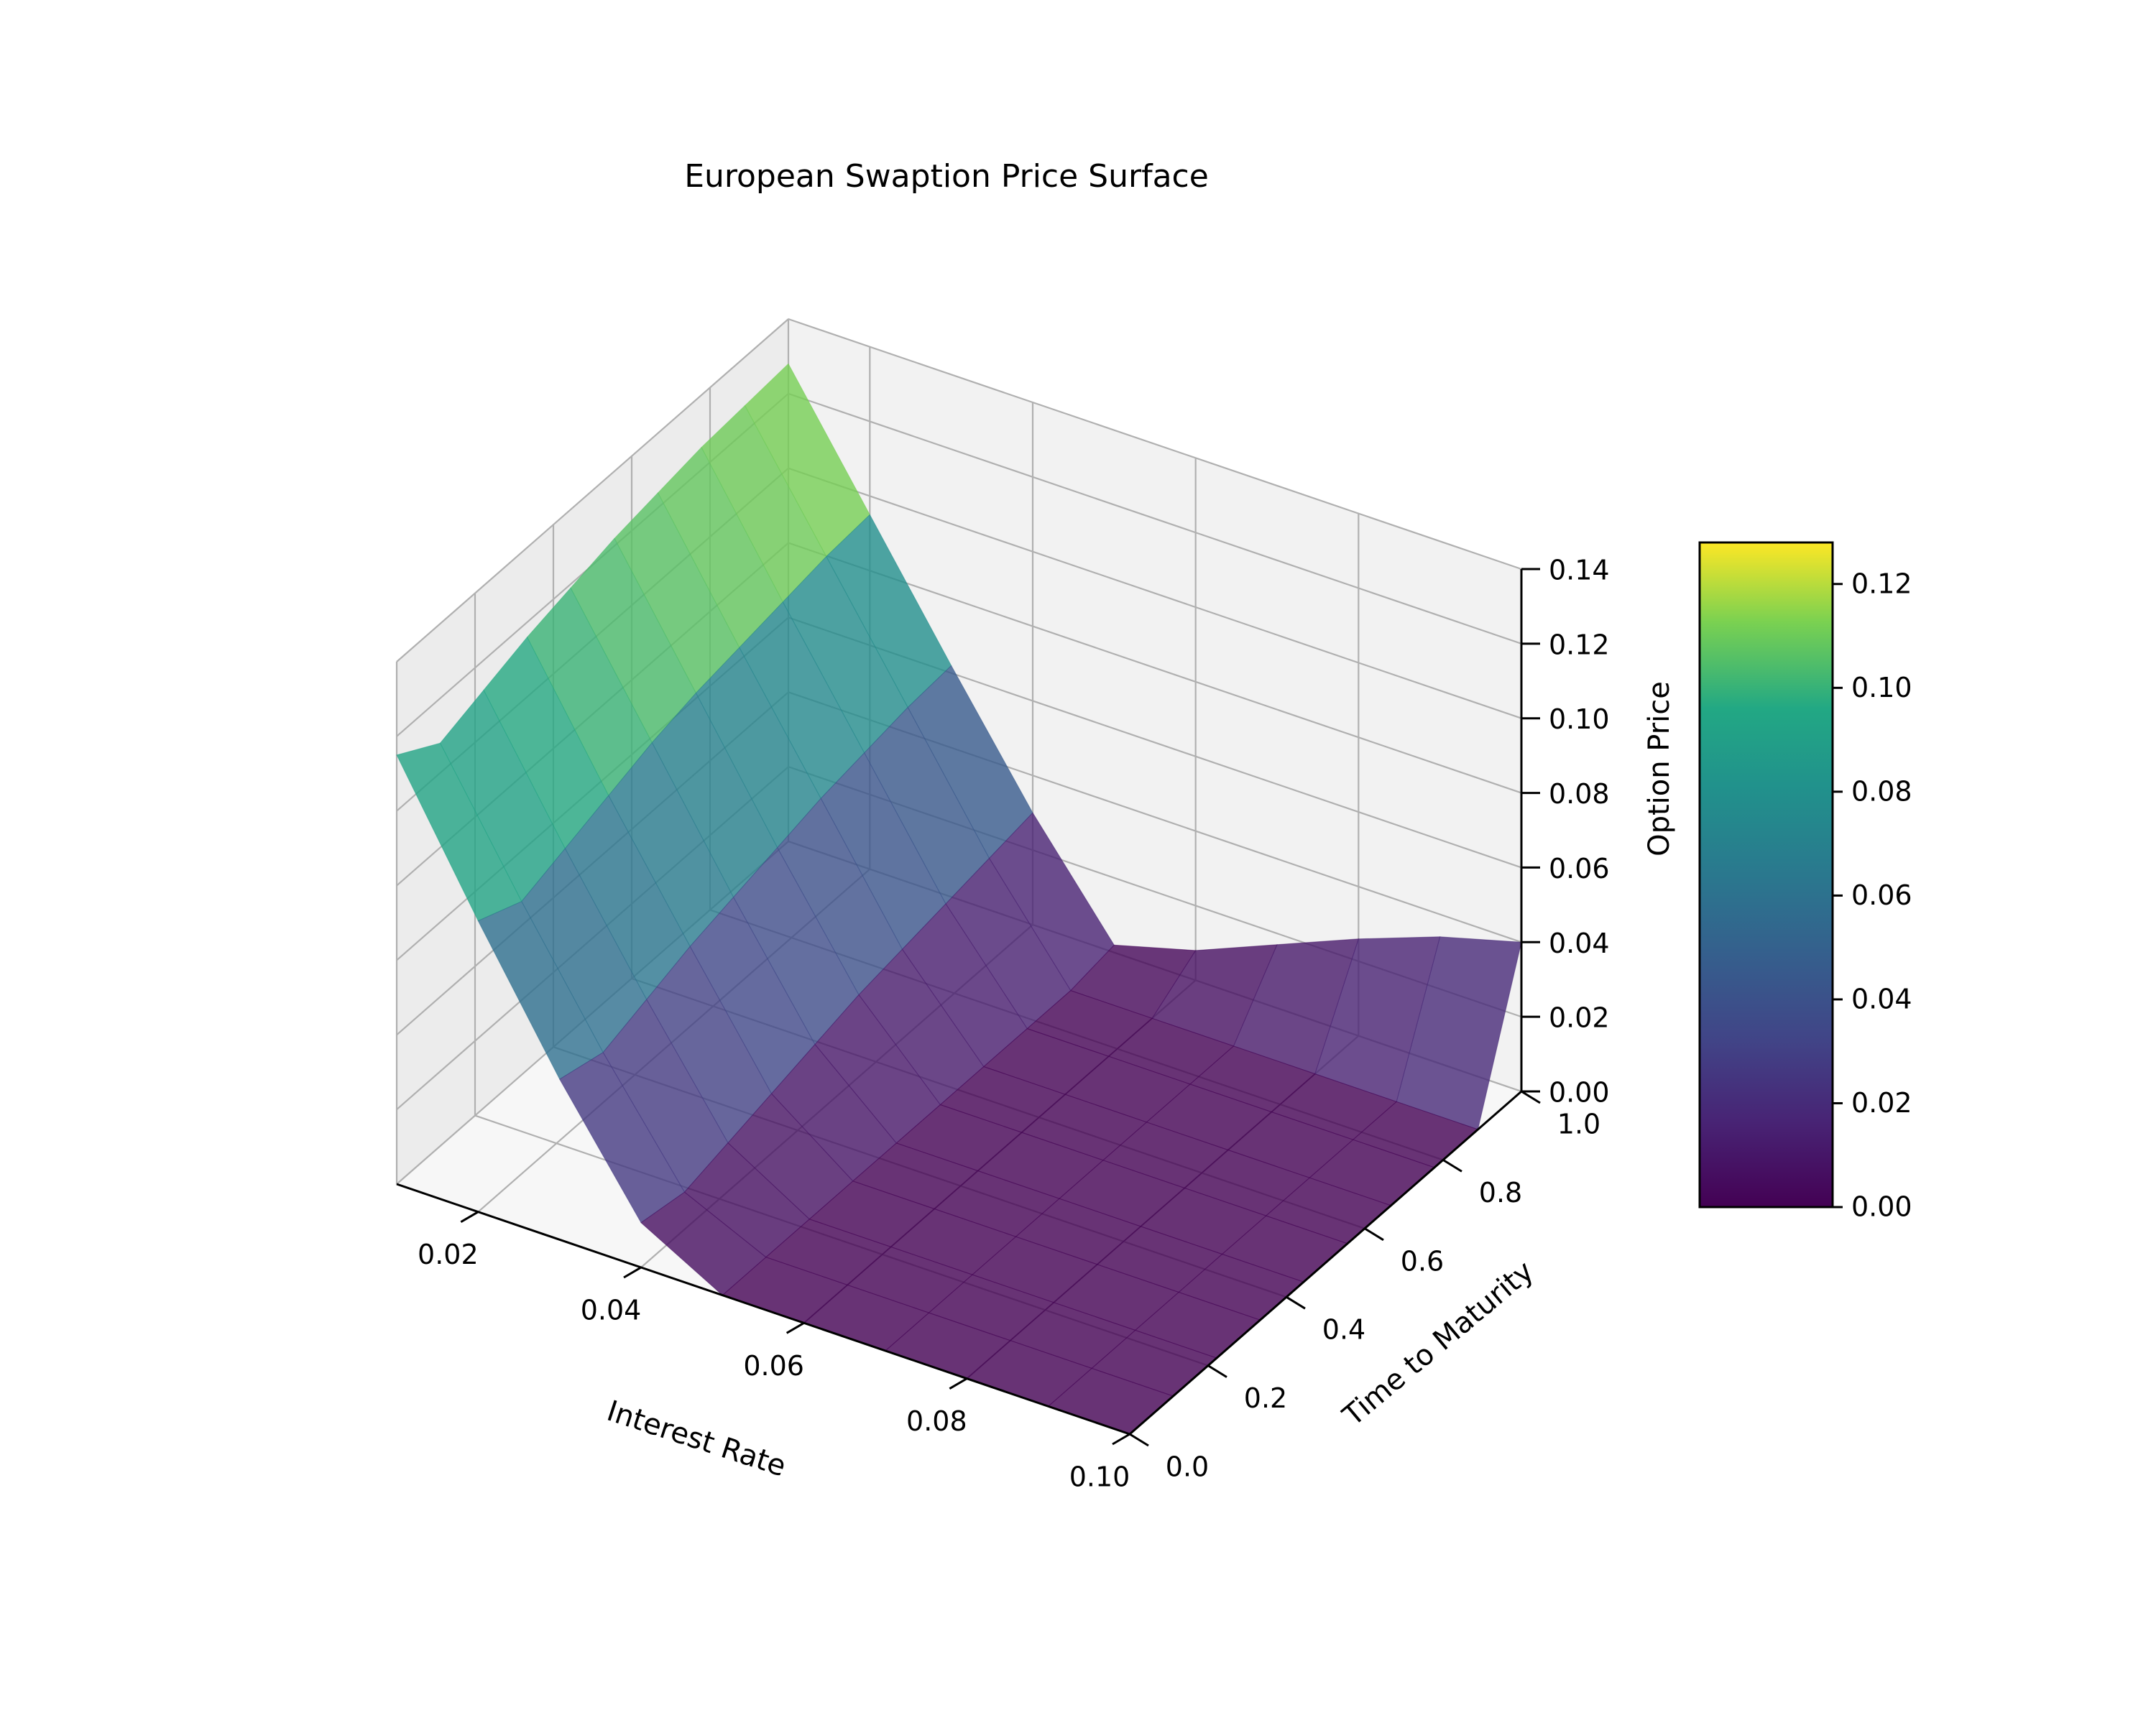  Describe the element at coordinates (763, 1309) in the screenshot. I see `x-axis-line` at that location.